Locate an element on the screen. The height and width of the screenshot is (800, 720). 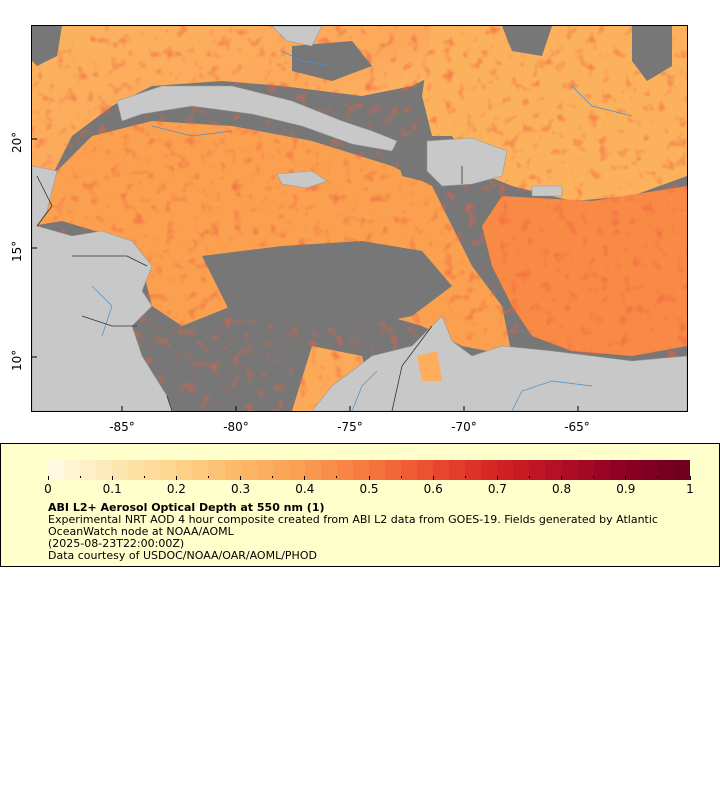
y-axis-label: 15° is located at coordinates (17, 251).